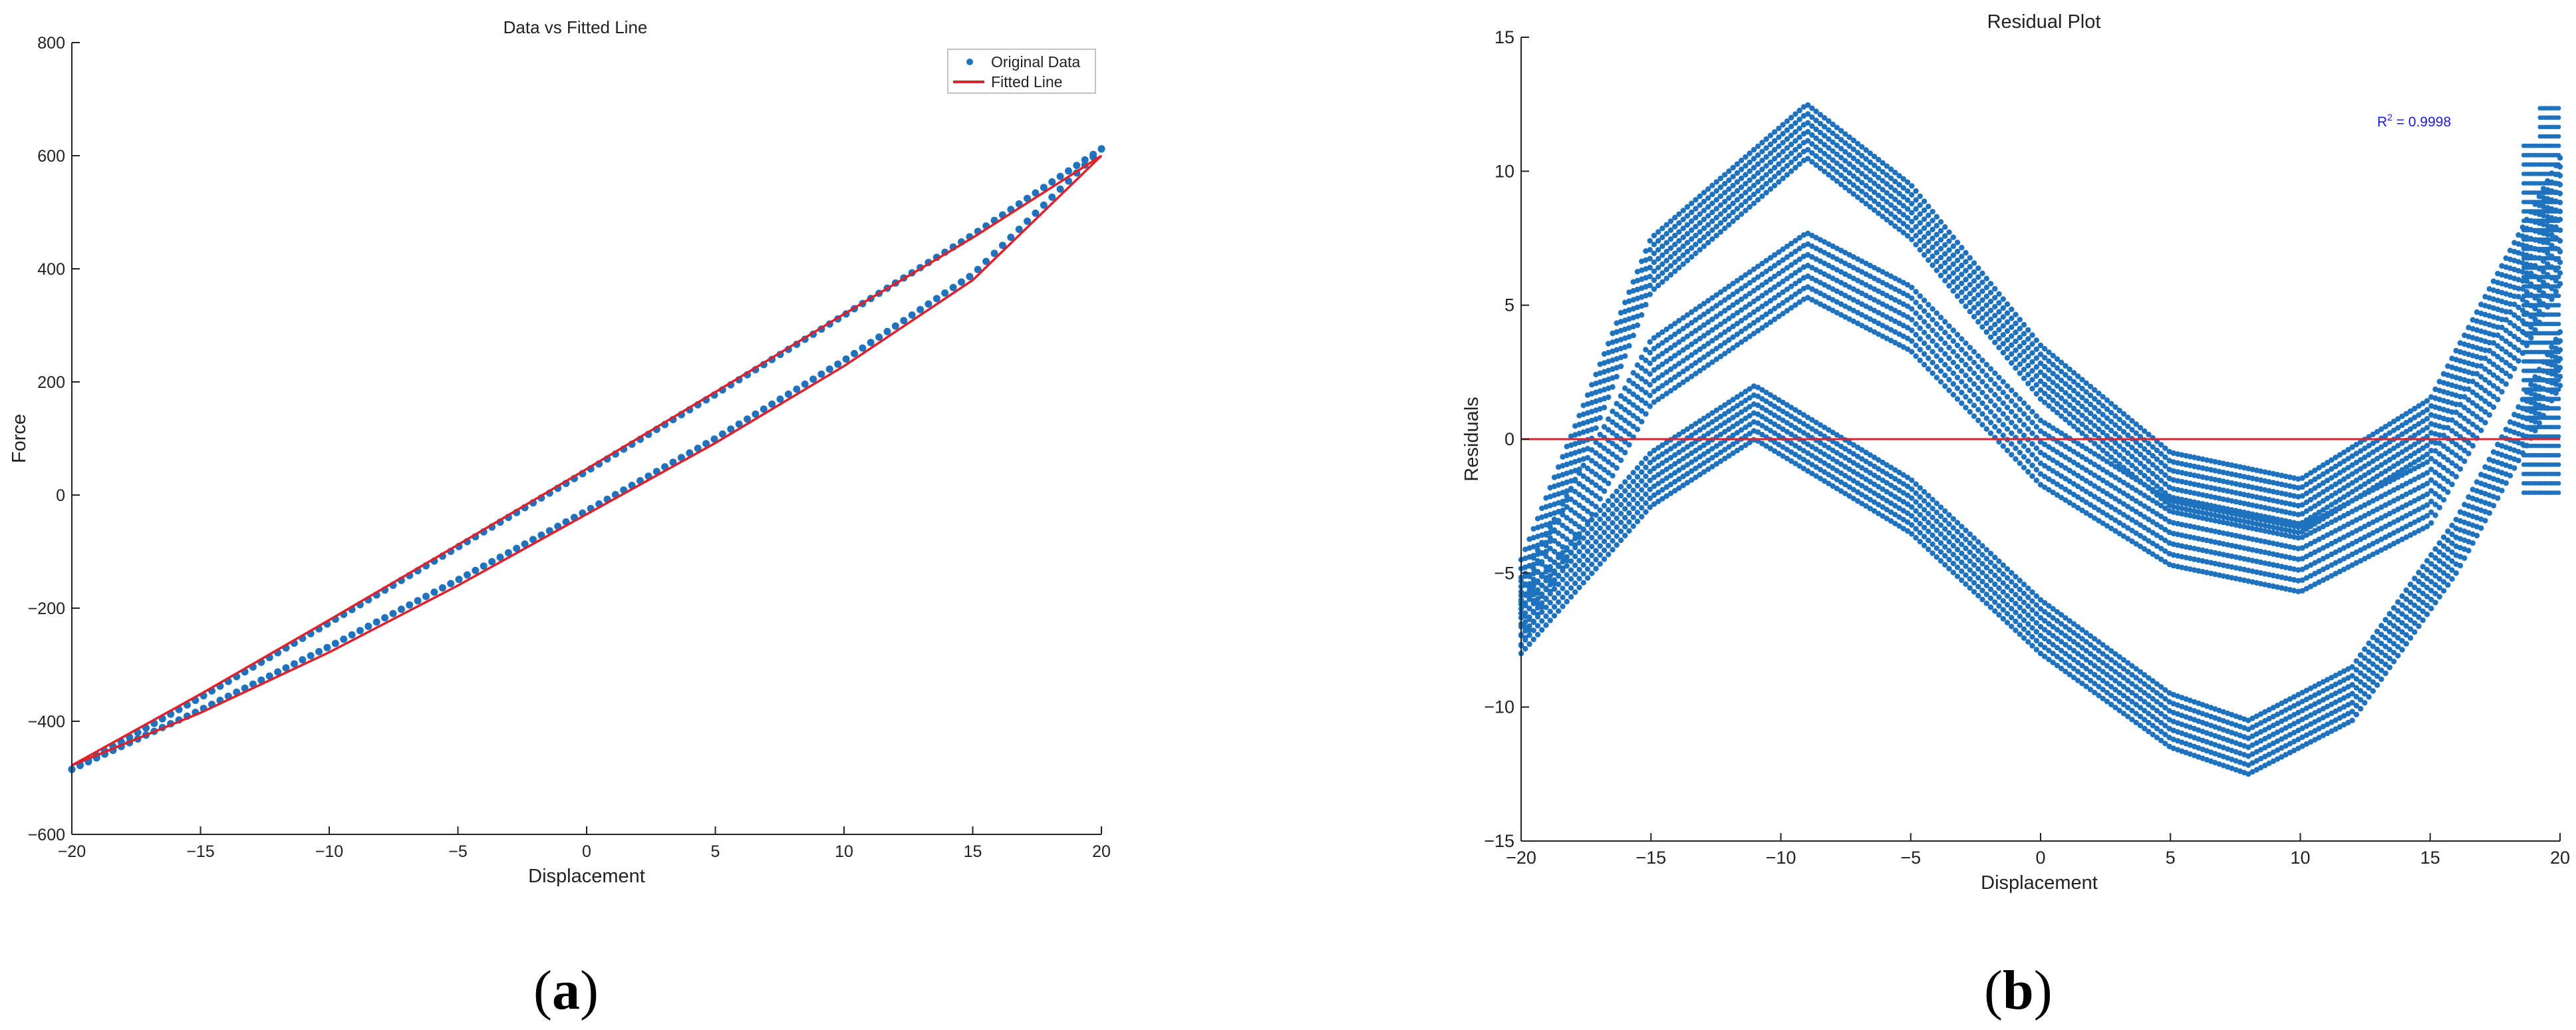  I want to click on y-tick-label: −400, so click(46, 722).